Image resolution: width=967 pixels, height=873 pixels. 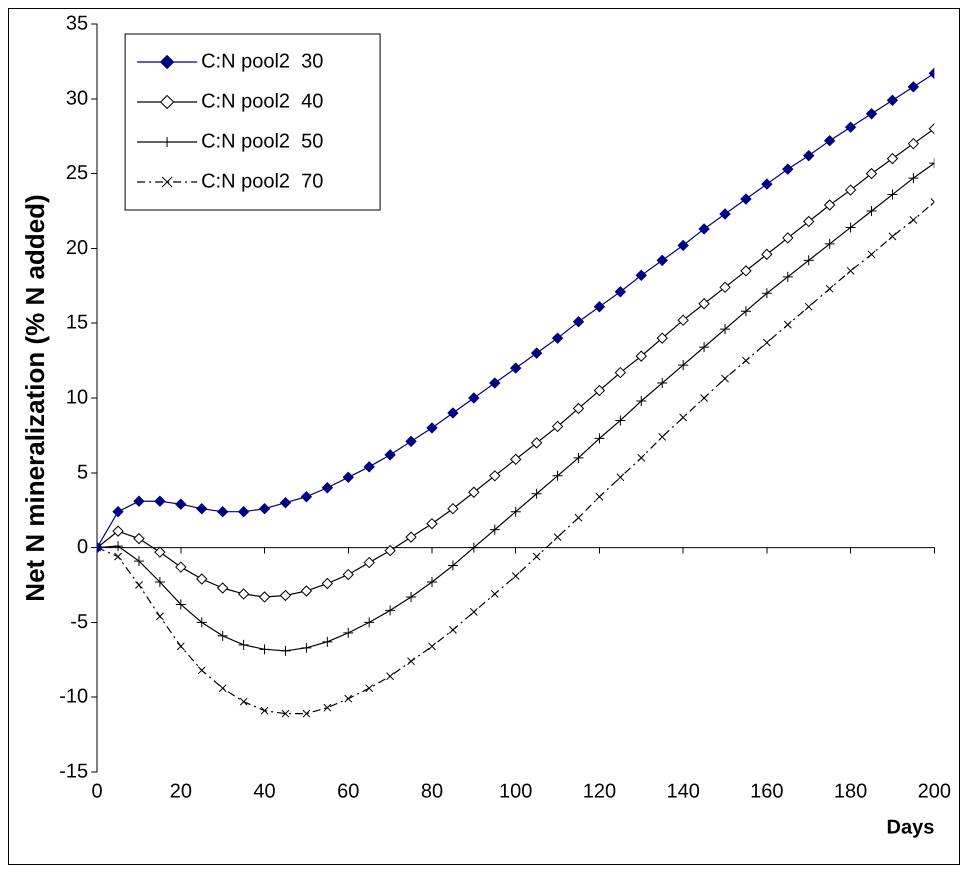 I want to click on x-tick-label: 20, so click(x=181, y=791).